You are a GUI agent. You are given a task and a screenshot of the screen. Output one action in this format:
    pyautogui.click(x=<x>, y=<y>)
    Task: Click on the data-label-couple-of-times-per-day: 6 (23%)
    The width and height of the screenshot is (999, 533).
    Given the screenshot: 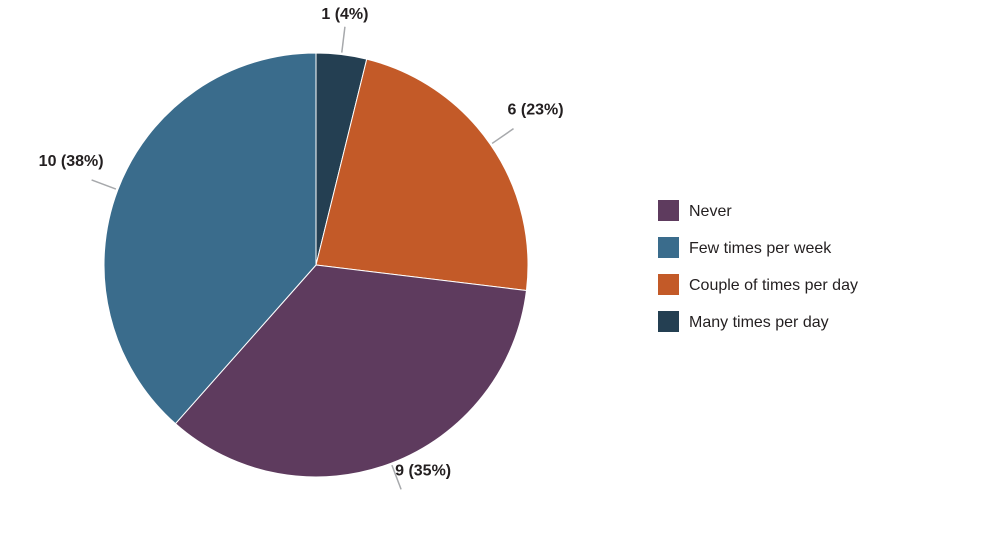 What is the action you would take?
    pyautogui.click(x=536, y=110)
    